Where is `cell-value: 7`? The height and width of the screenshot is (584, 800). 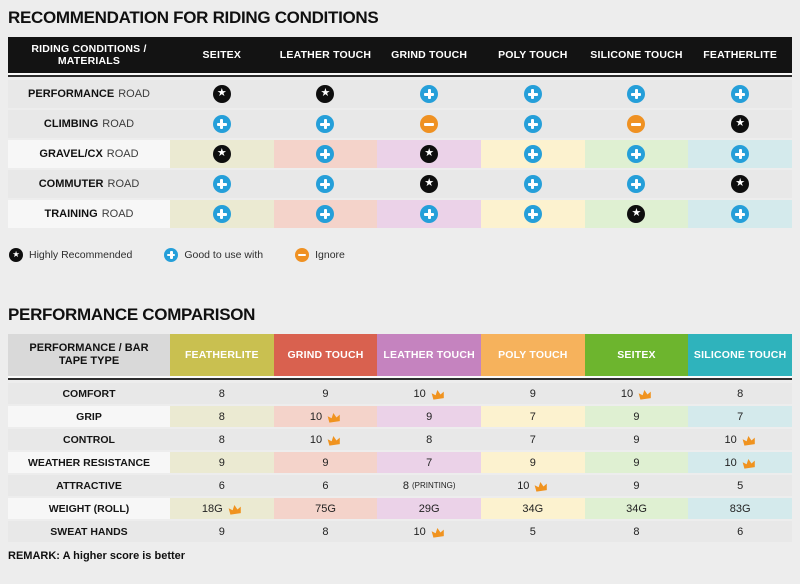 cell-value: 7 is located at coordinates (532, 439).